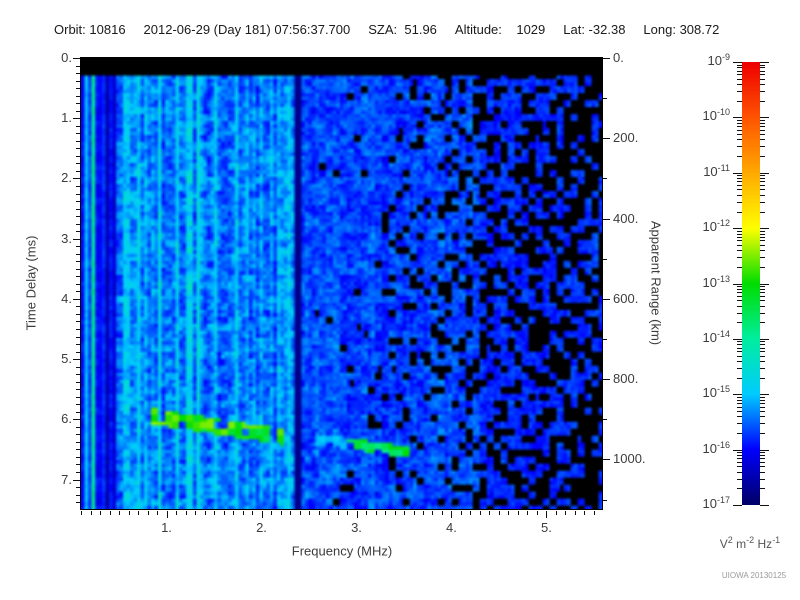 This screenshot has width=800, height=600. What do you see at coordinates (356, 527) in the screenshot?
I see `x-tick-label: 3.` at bounding box center [356, 527].